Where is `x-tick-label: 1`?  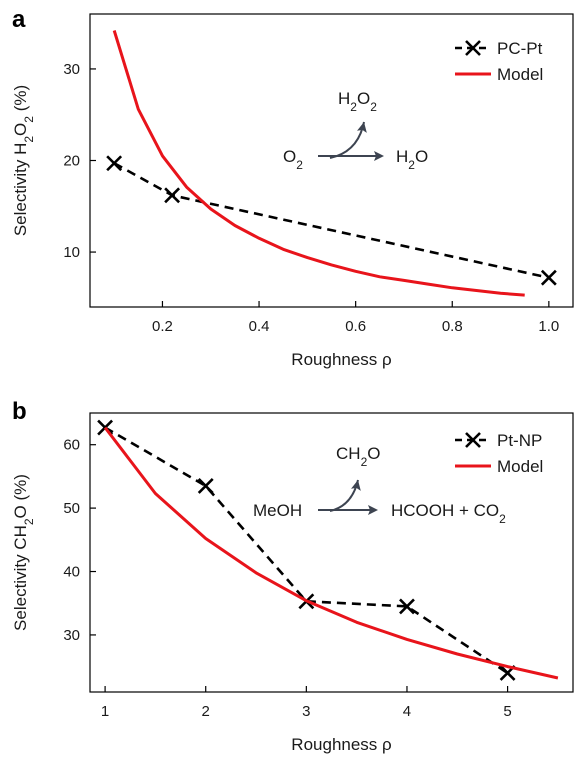 x-tick-label: 1 is located at coordinates (105, 711).